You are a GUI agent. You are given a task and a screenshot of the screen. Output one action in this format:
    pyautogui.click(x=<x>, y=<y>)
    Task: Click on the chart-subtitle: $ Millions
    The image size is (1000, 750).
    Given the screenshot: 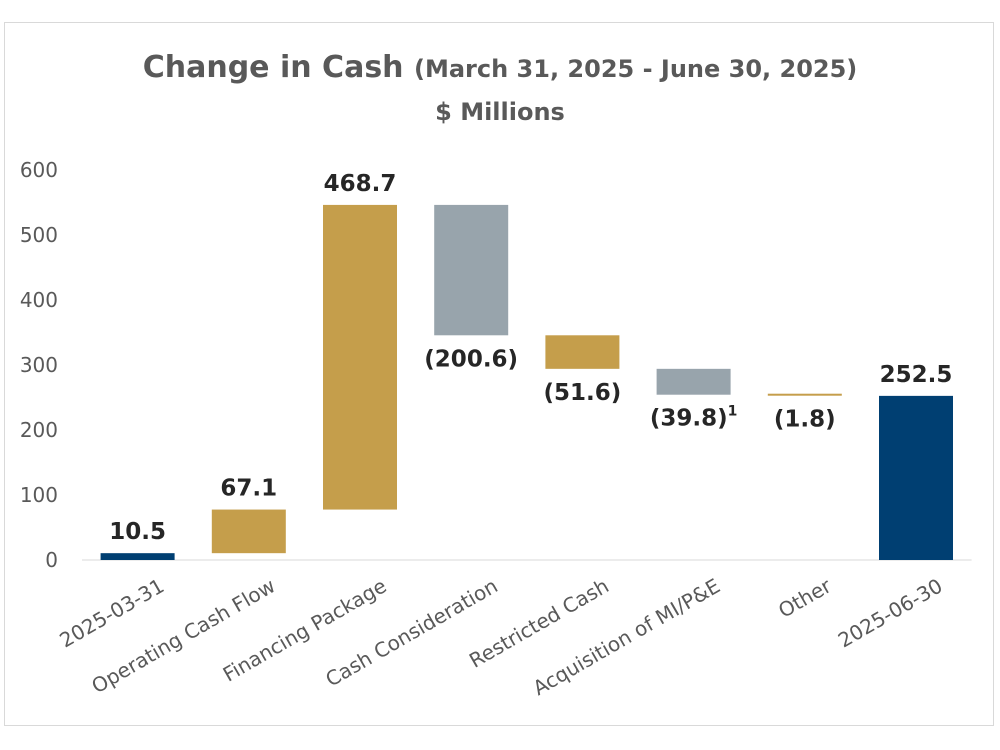 What is the action you would take?
    pyautogui.click(x=500, y=112)
    